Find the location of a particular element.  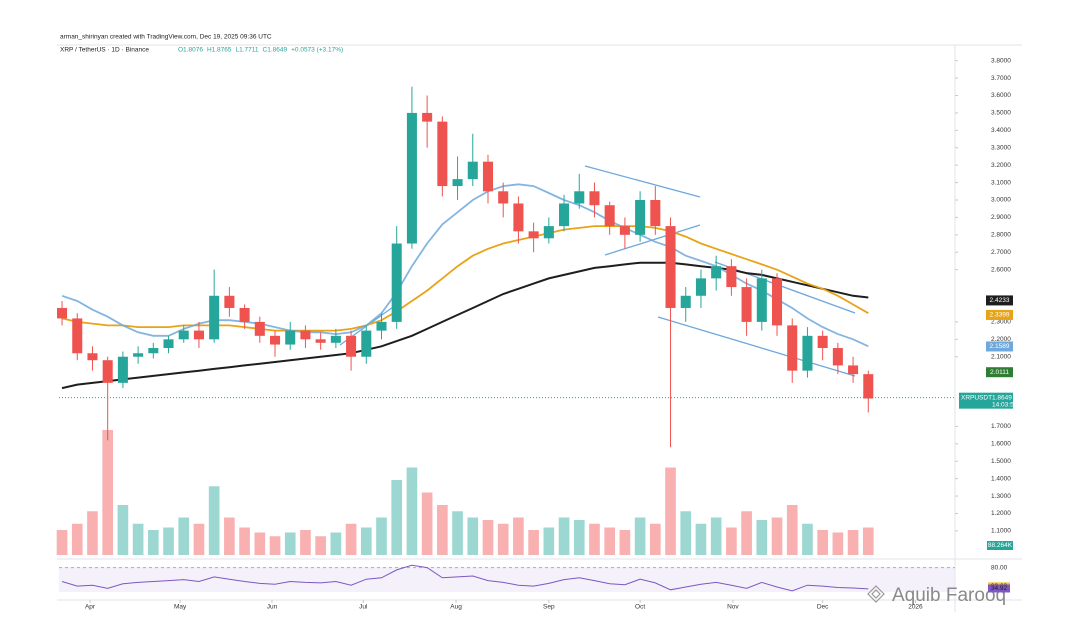

rsi-badge is located at coordinates (999, 588).